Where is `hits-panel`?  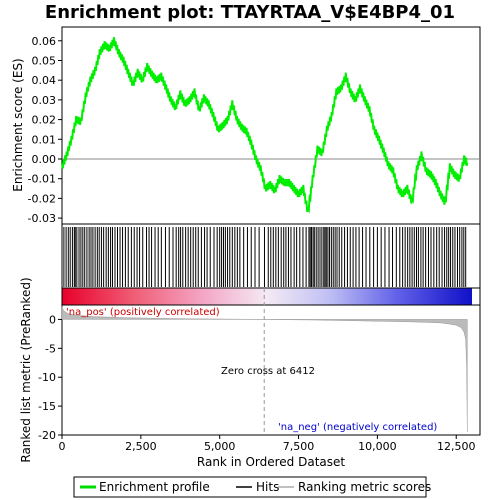
hits-panel is located at coordinates (271, 256).